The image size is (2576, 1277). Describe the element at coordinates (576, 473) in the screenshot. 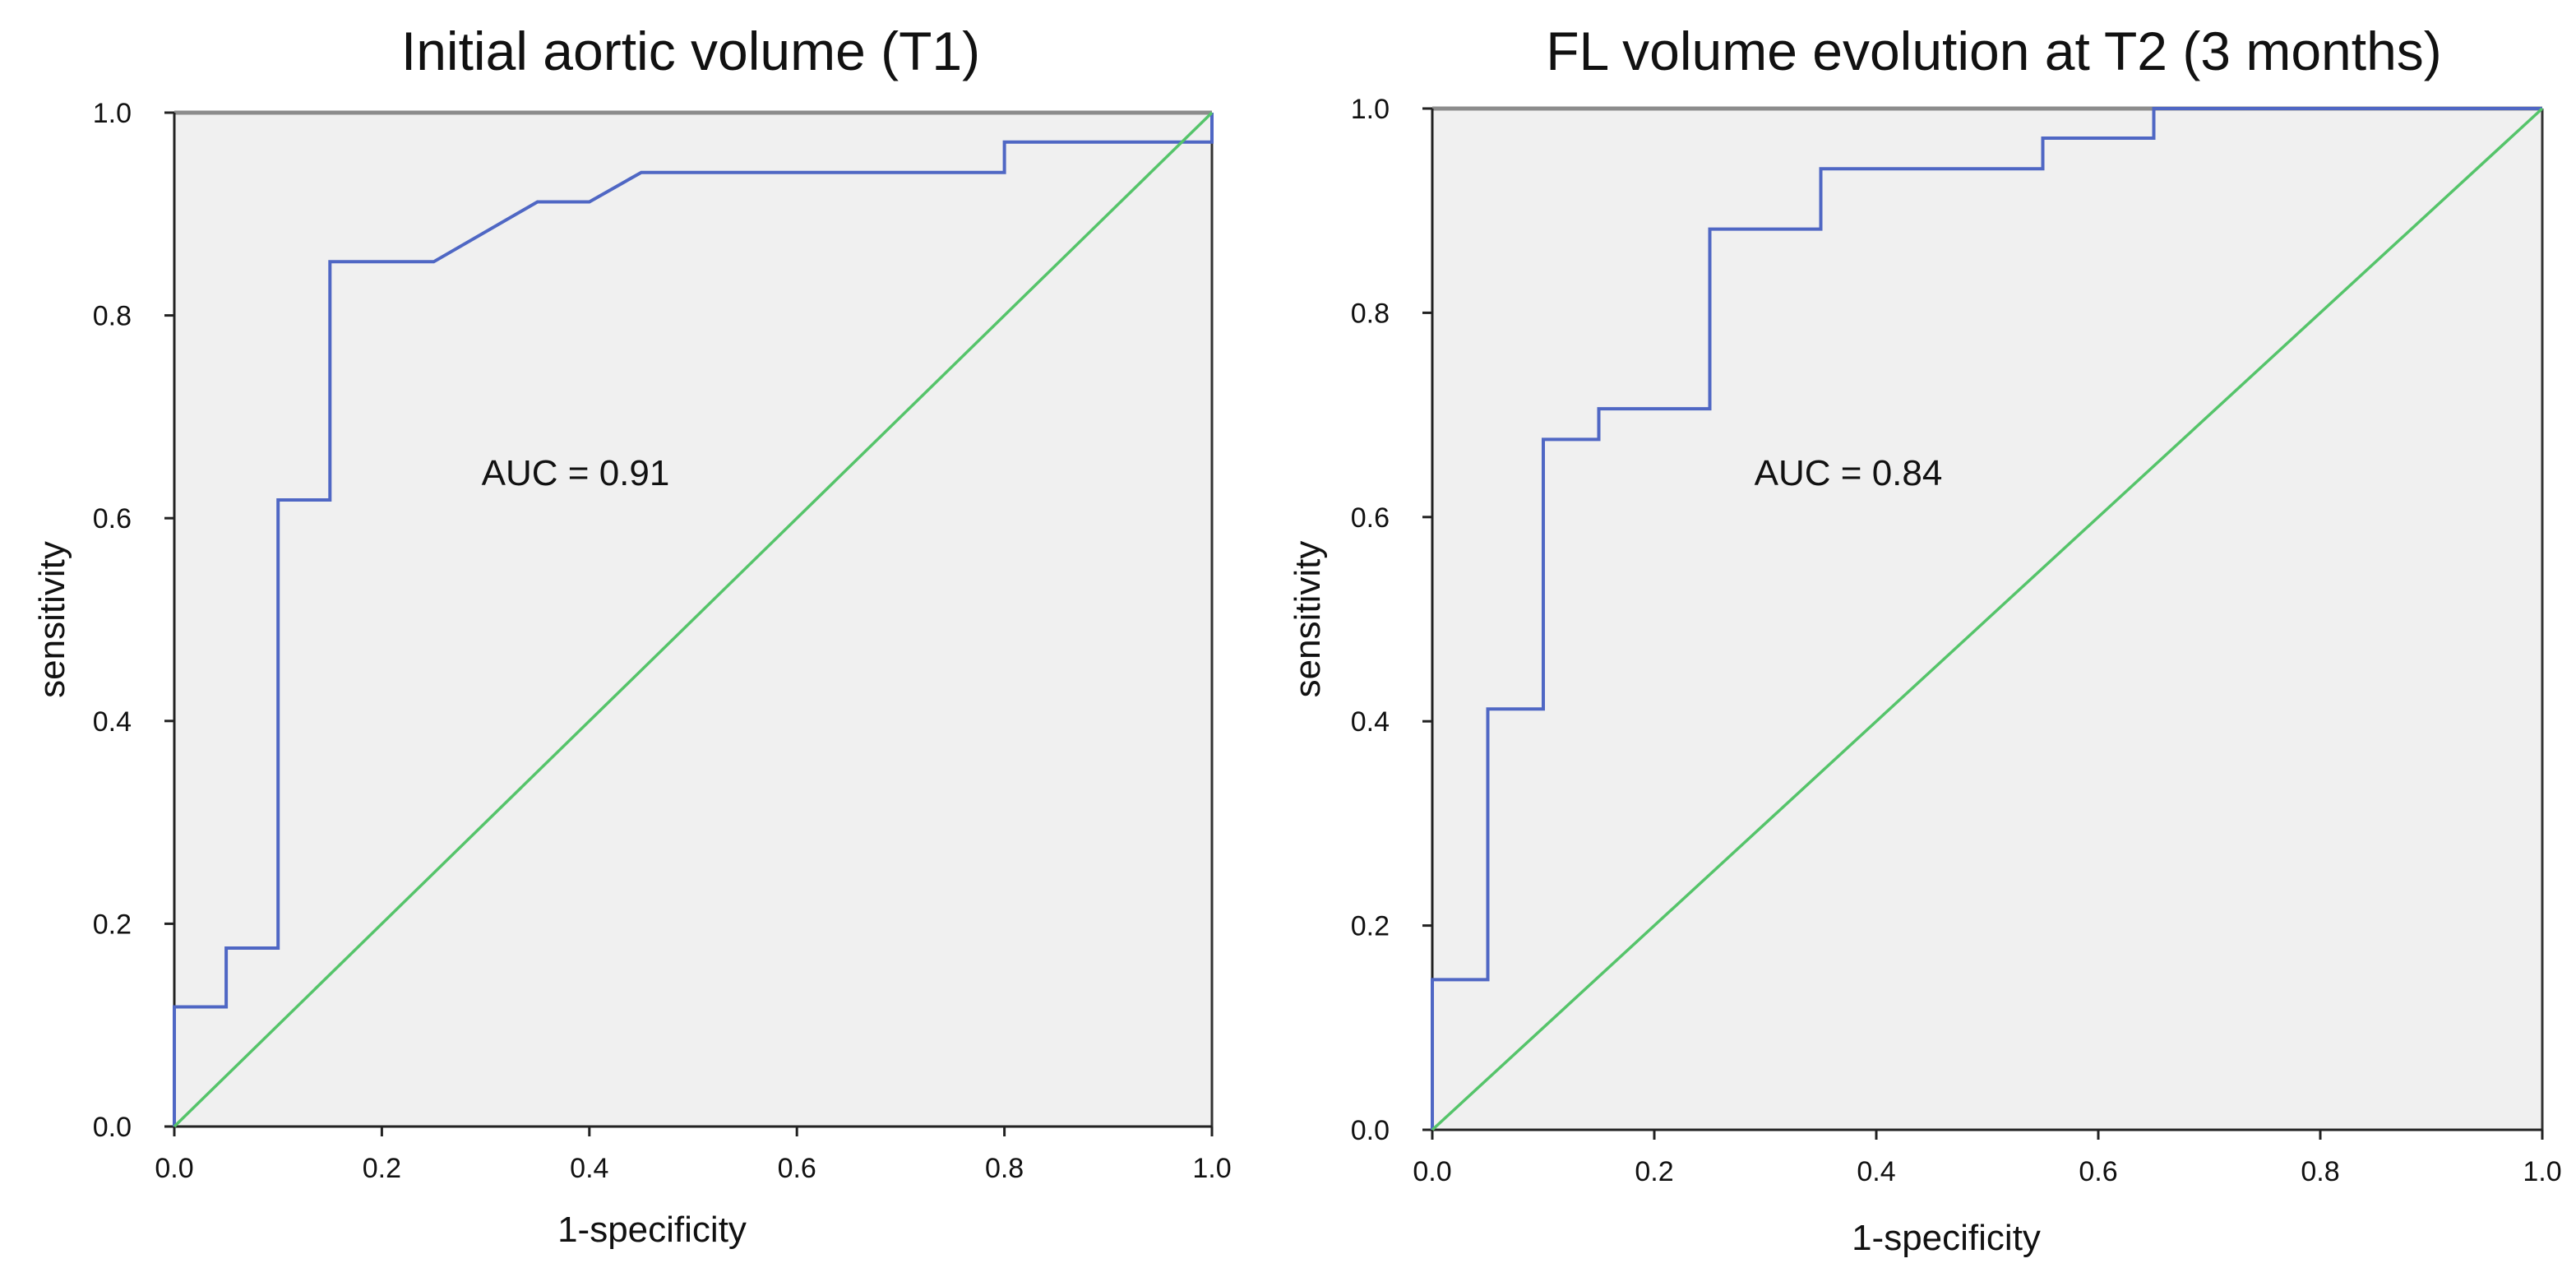

I see `auc-annotation: AUC = 0.91` at that location.